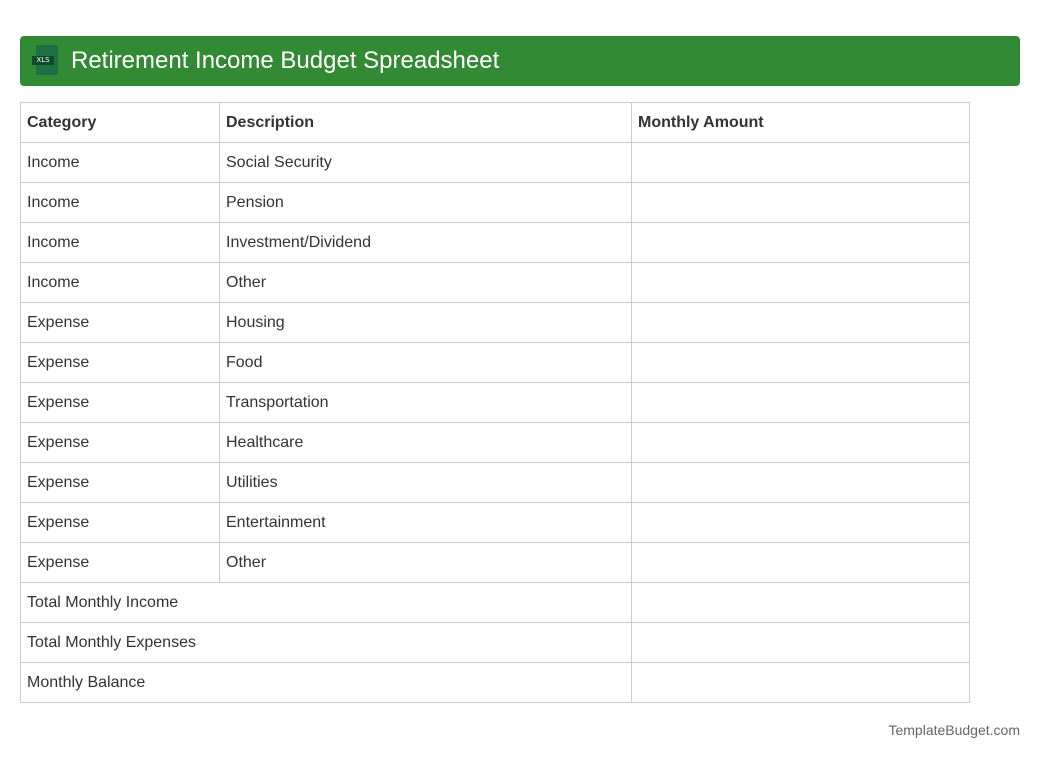 Image resolution: width=1040 pixels, height=760 pixels. I want to click on table-row: Expense Entertainment, so click(495, 522).